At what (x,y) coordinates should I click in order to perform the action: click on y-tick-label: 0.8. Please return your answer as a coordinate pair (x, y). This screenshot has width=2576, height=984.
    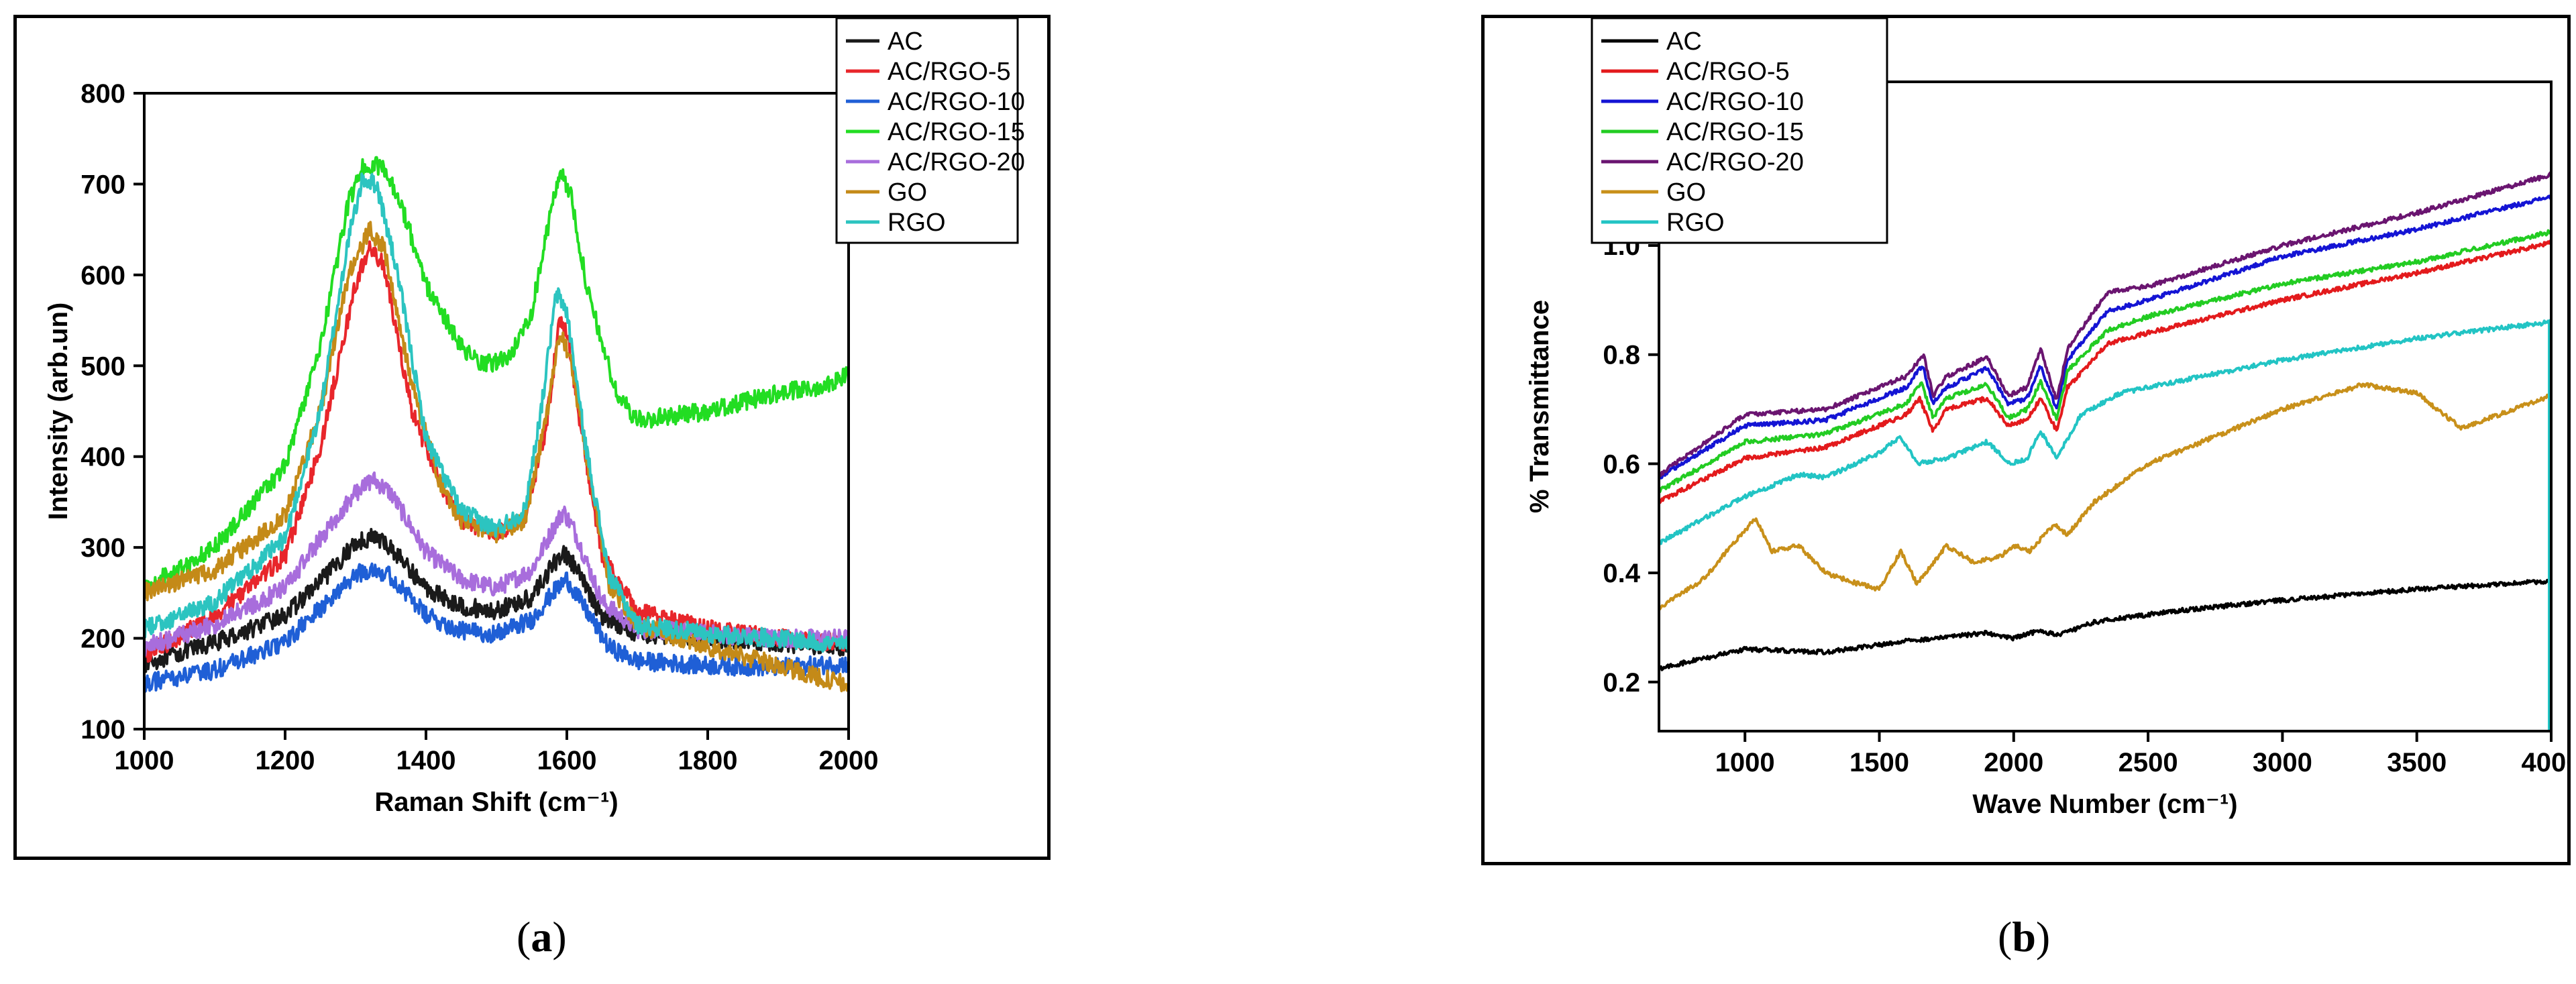
    Looking at the image, I should click on (1621, 355).